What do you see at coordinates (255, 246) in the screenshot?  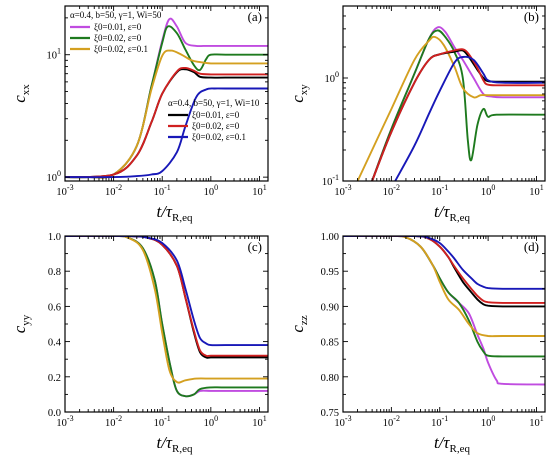 I see `panel-label: (c)` at bounding box center [255, 246].